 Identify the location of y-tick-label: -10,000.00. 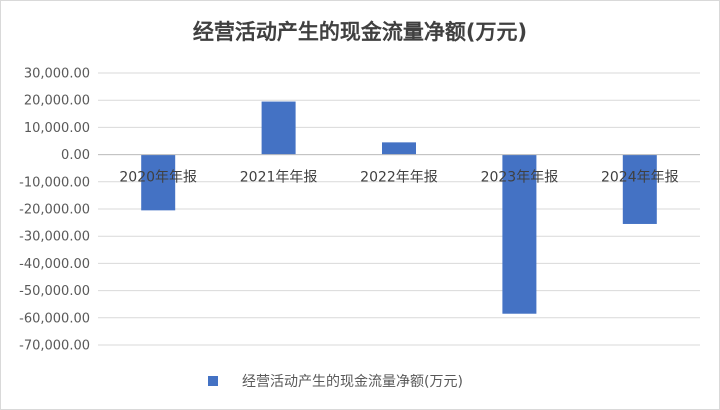
(54, 182).